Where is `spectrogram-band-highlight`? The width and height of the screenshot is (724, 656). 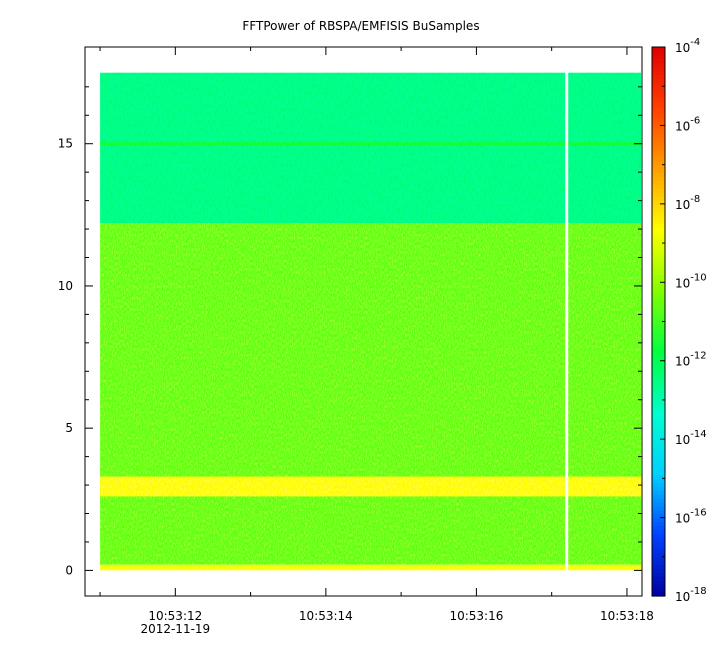
spectrogram-band-highlight is located at coordinates (370, 486).